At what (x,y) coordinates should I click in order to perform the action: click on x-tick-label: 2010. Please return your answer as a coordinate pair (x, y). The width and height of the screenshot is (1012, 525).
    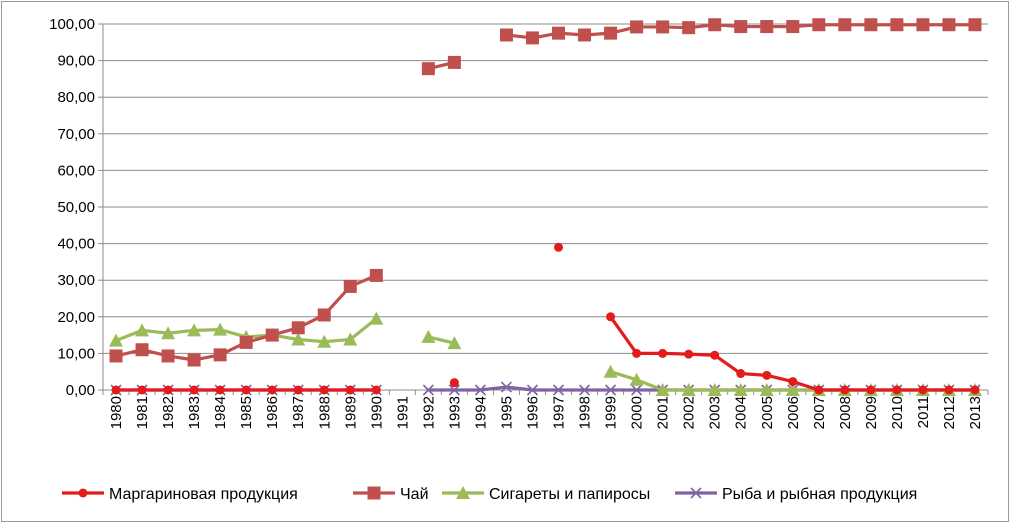
    Looking at the image, I should click on (897, 412).